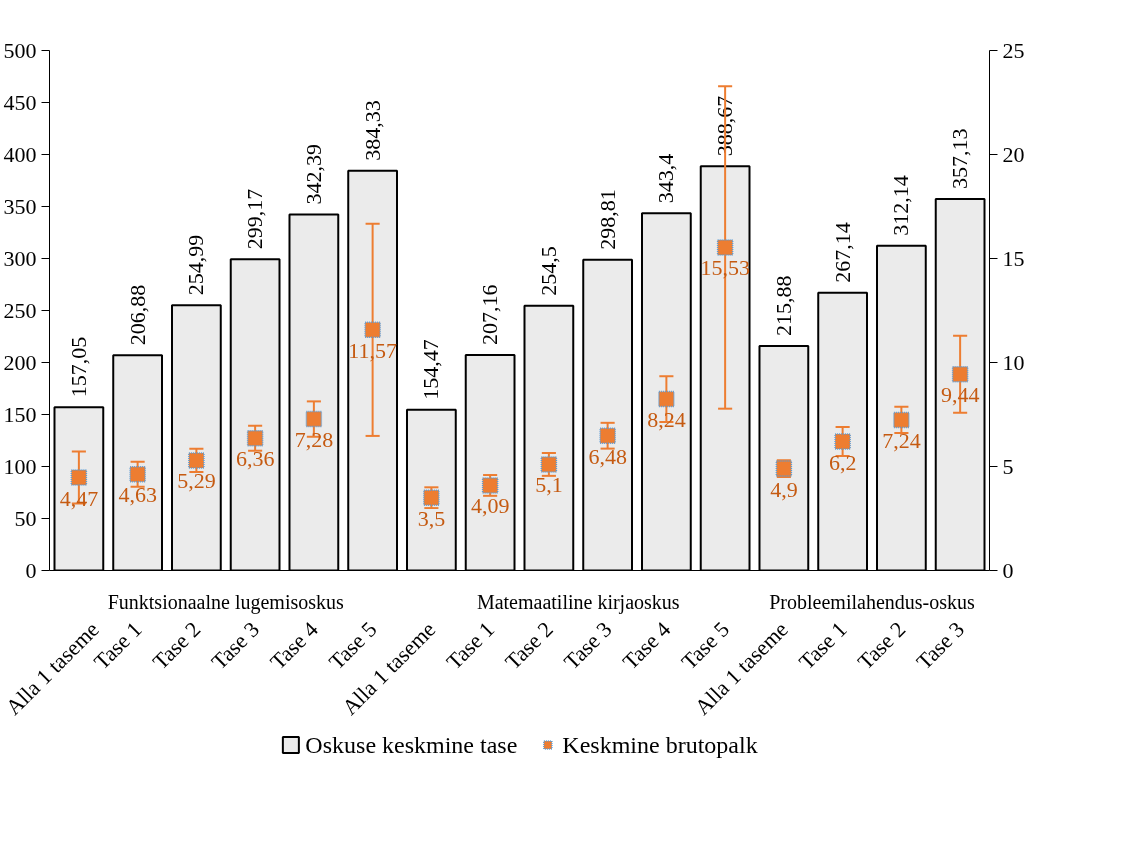 The height and width of the screenshot is (858, 1133). Describe the element at coordinates (20, 362) in the screenshot. I see `y-tick-label: 200` at that location.